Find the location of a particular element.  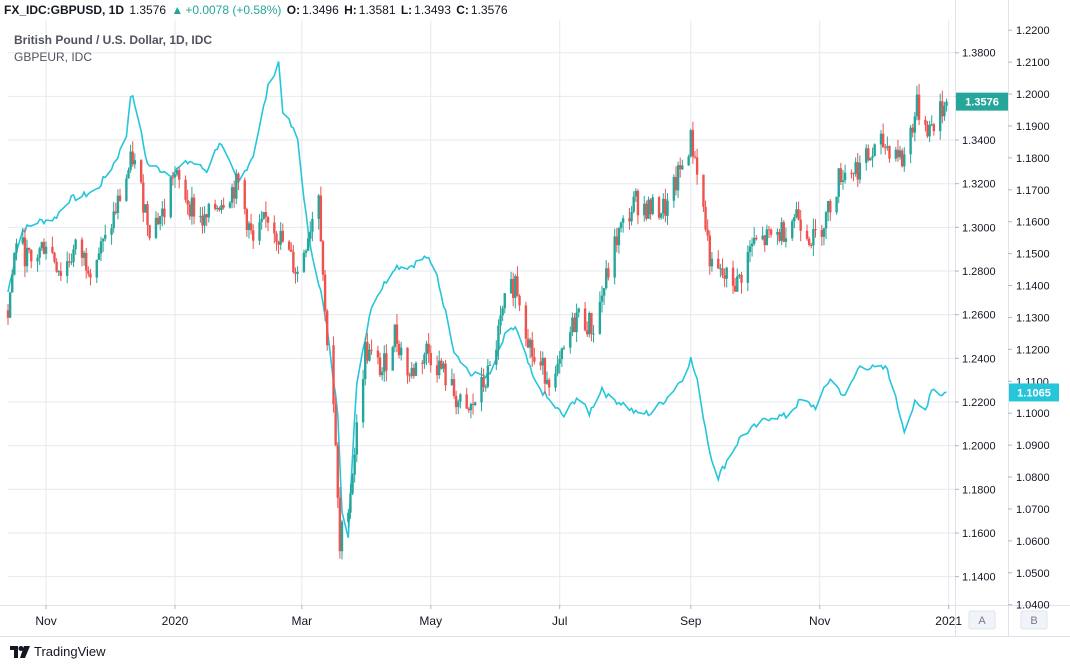

right-axis-tick: 1.0700 is located at coordinates (1033, 510).